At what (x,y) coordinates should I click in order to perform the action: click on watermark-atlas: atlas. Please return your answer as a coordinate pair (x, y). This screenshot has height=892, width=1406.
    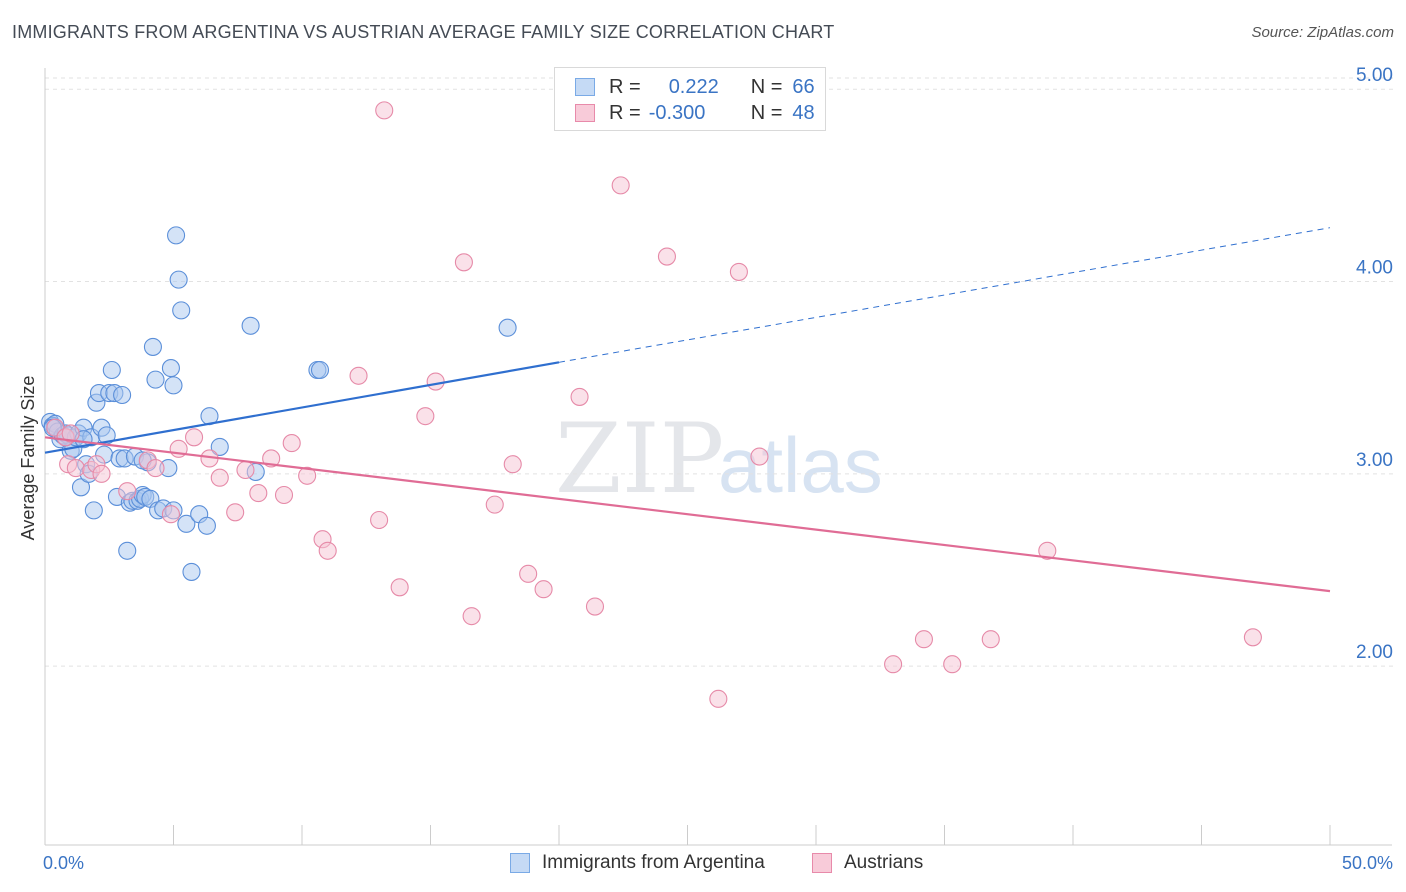
    Looking at the image, I should click on (800, 465).